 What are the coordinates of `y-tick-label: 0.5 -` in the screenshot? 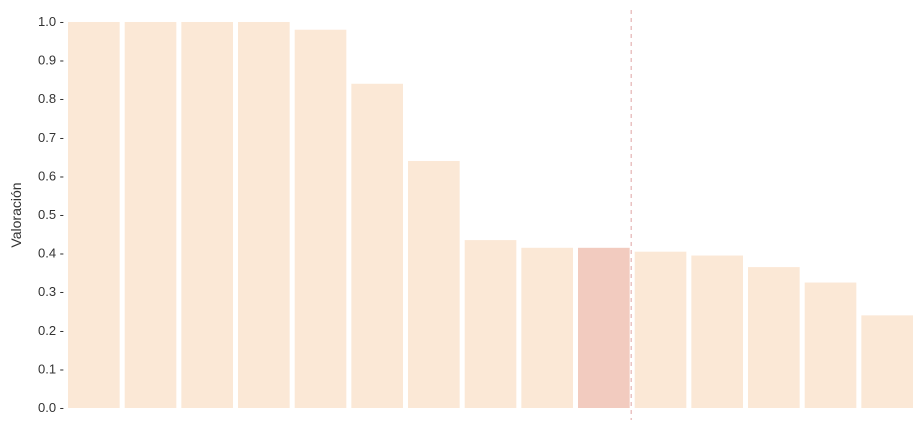 It's located at (51, 214).